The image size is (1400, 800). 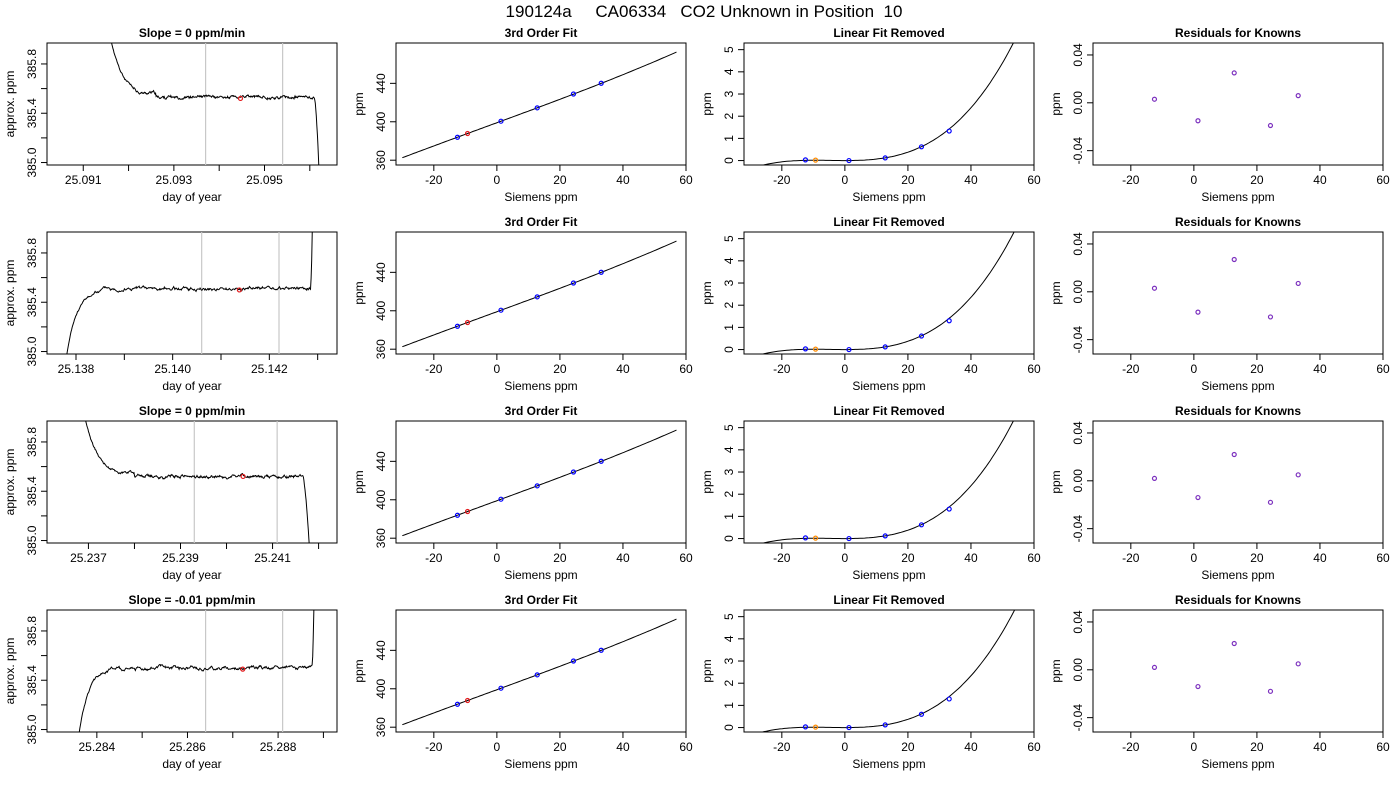 What do you see at coordinates (32, 162) in the screenshot?
I see `y-tick-label: 385.0` at bounding box center [32, 162].